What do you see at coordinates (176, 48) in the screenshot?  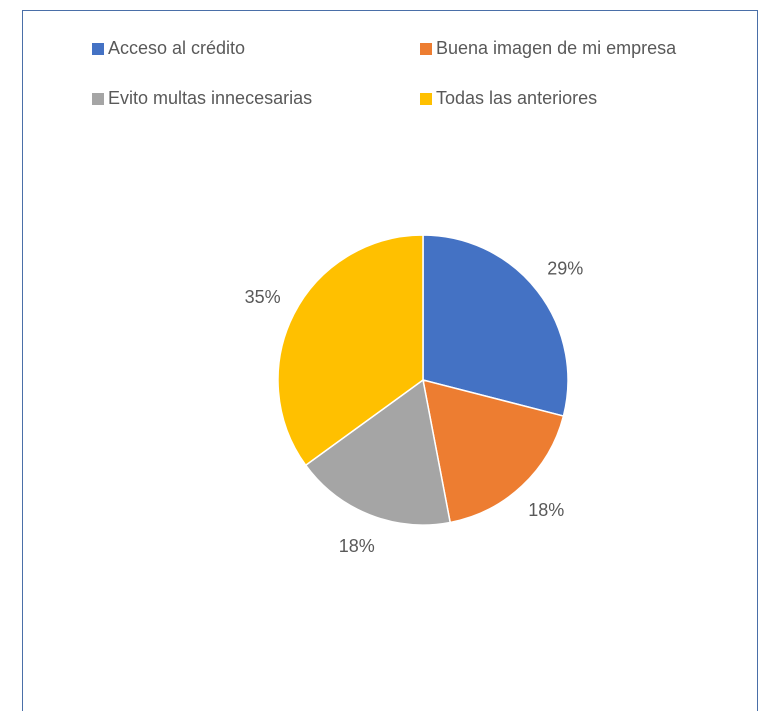 I see `legend-label: Acceso al crédito` at bounding box center [176, 48].